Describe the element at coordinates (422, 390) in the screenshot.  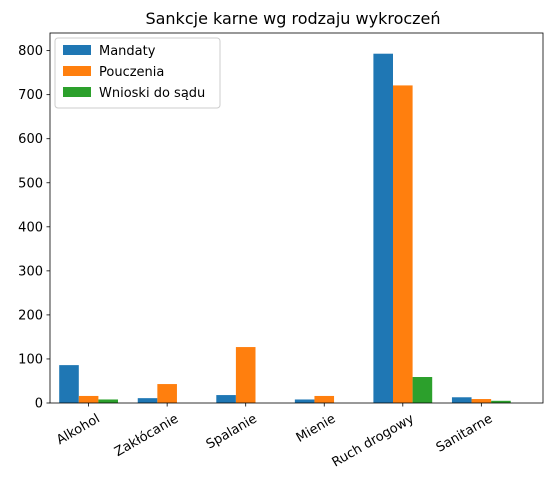
I see `bar-wnioski-do-sądu-4` at that location.